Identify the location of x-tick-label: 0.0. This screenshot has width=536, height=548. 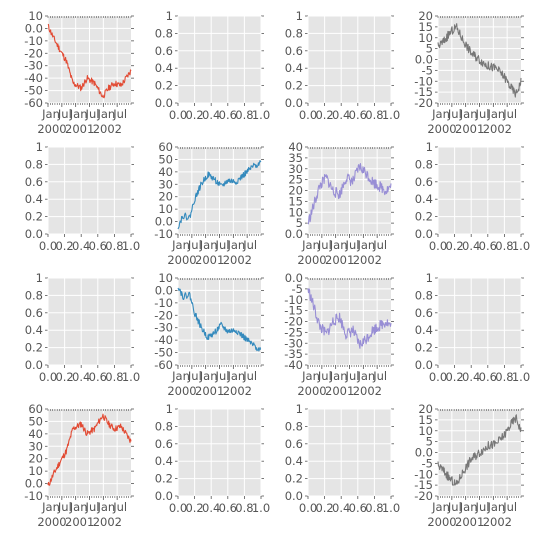
(438, 246).